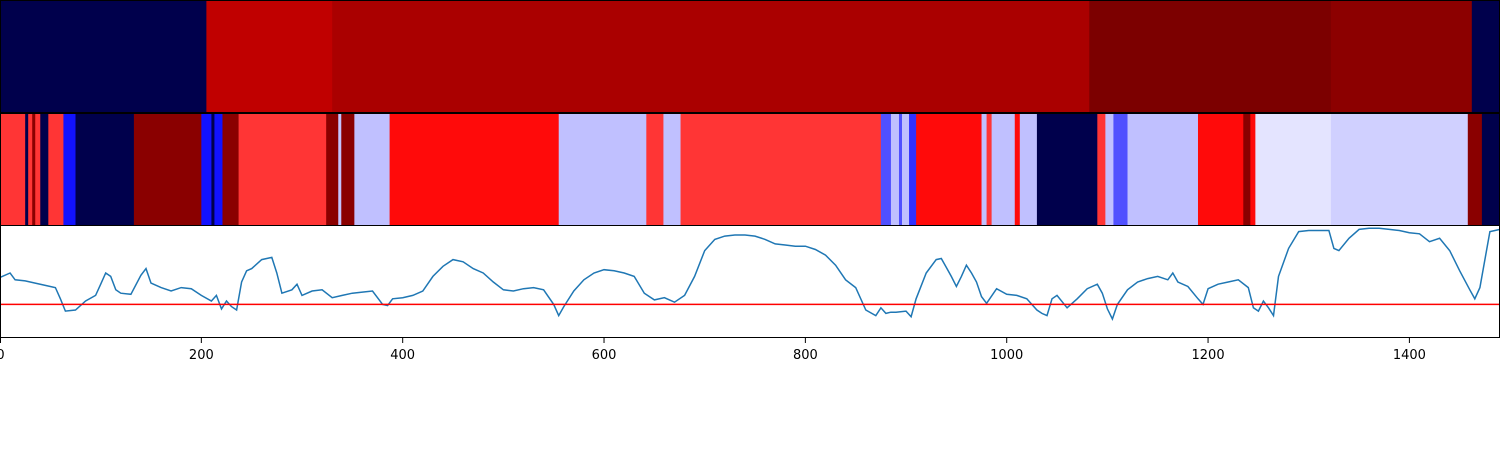 The width and height of the screenshot is (1500, 450). I want to click on x-tick-label: 0, so click(2, 355).